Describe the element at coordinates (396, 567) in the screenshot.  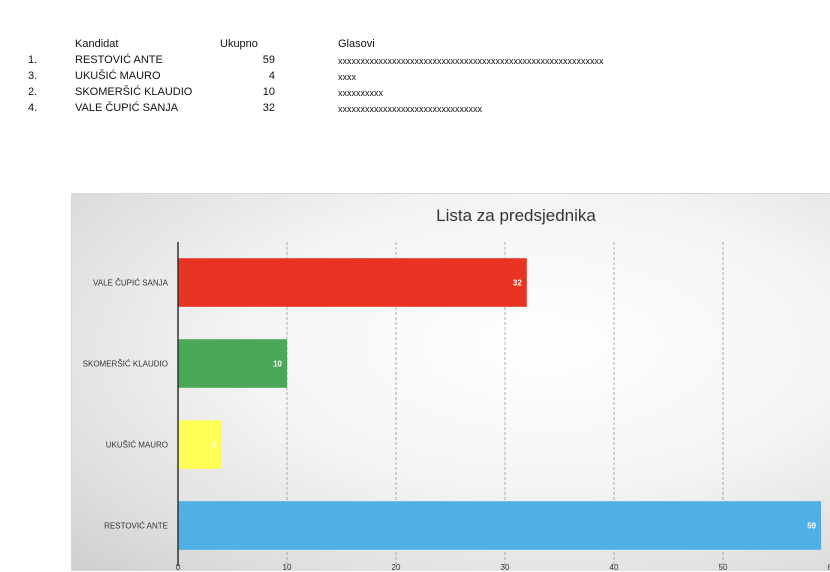
I see `x-tick-label: 20` at that location.